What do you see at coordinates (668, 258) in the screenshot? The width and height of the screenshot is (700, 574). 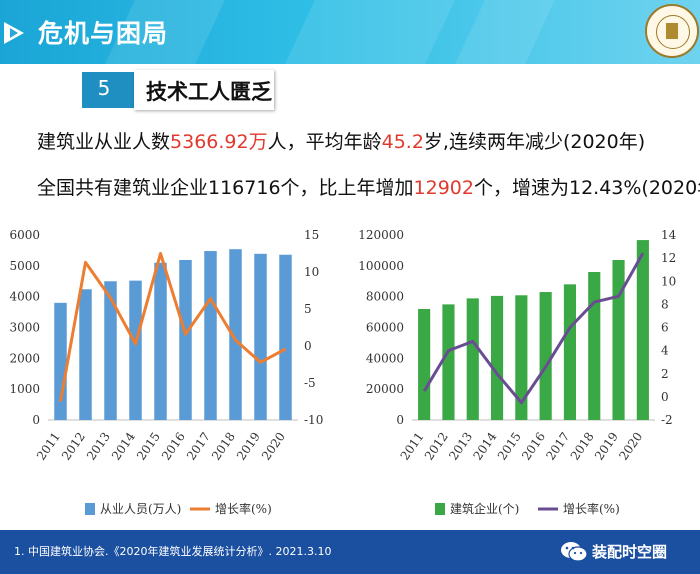 I see `y-axis-right-tick: 12` at bounding box center [668, 258].